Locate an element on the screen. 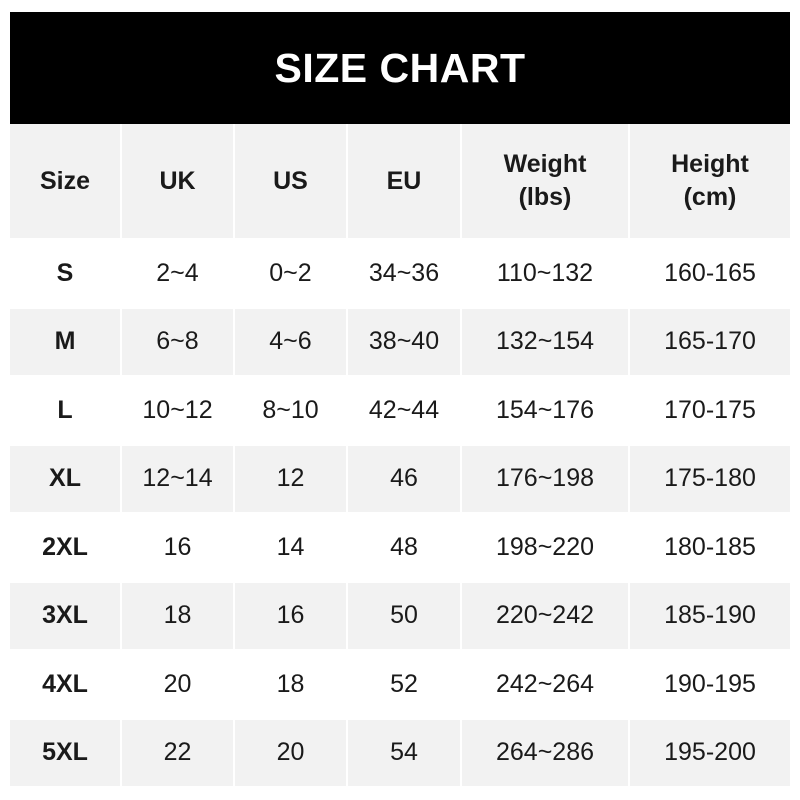  cell-us: 12 is located at coordinates (290, 478).